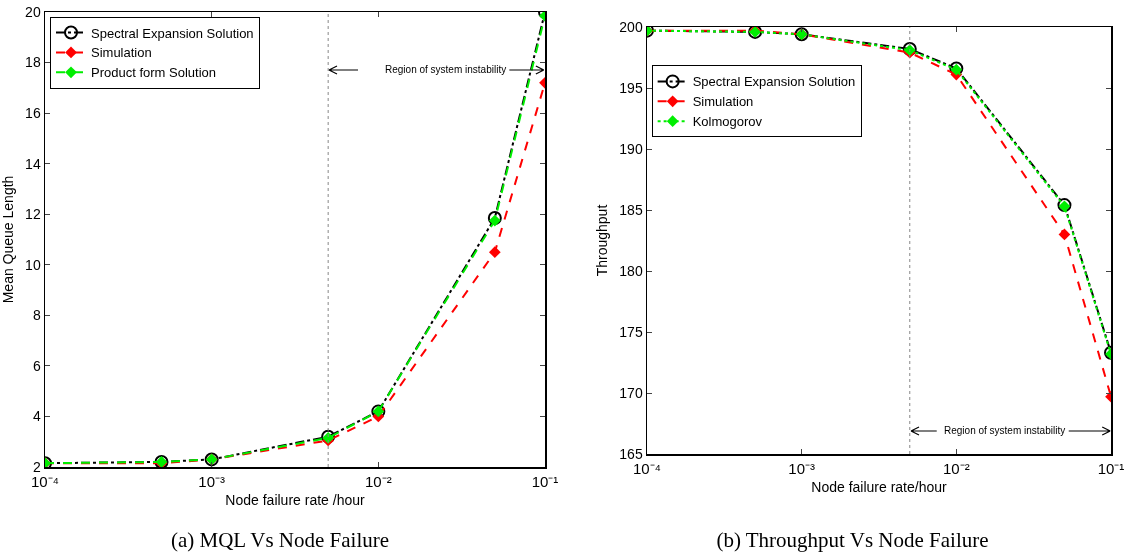 The width and height of the screenshot is (1135, 554). What do you see at coordinates (33, 113) in the screenshot?
I see `y-tick-label: 16` at bounding box center [33, 113].